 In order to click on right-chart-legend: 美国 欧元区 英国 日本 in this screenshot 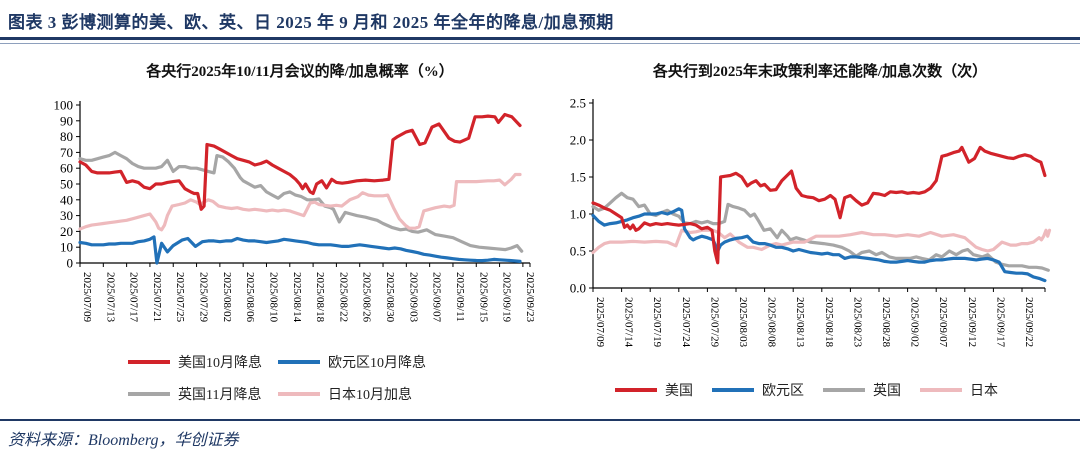, I will do `click(806, 390)`.